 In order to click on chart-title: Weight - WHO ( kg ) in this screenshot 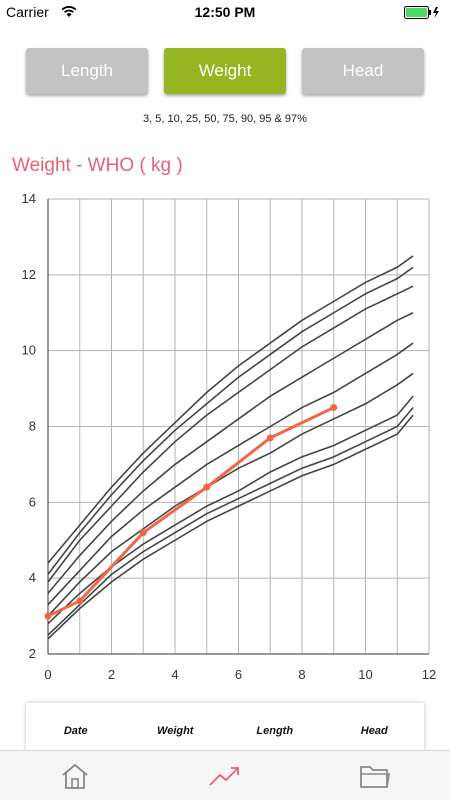, I will do `click(97, 165)`.